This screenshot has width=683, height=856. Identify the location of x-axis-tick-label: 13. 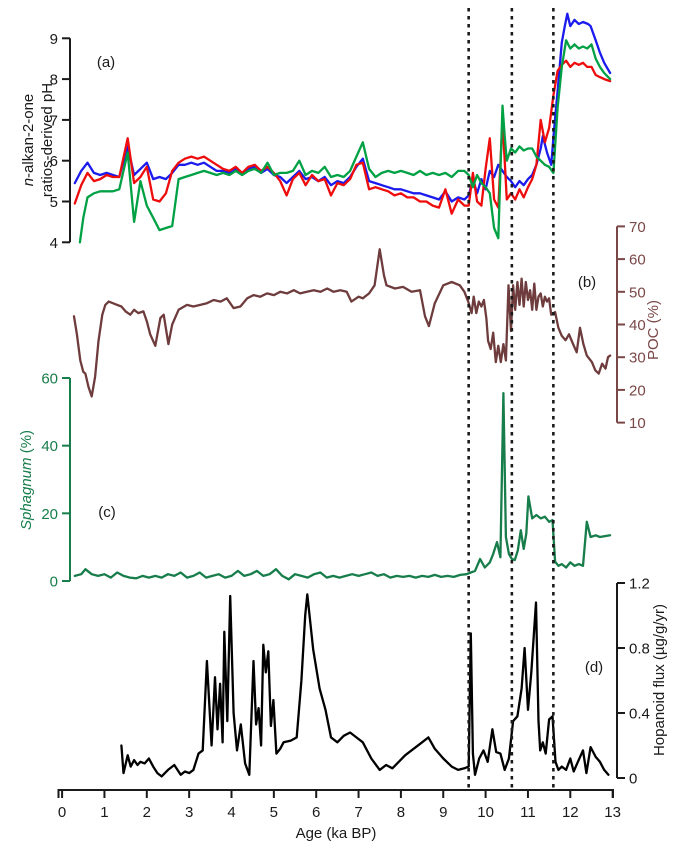
(612, 812).